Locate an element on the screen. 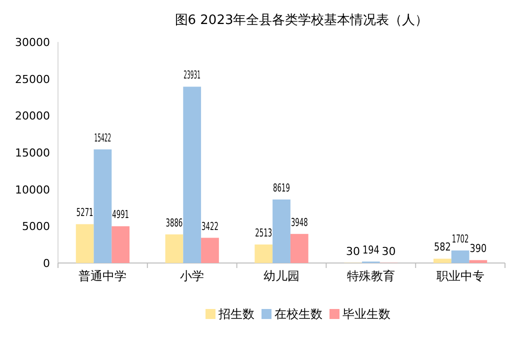 This screenshot has height=337, width=530. x-tick-label: 普通中学 is located at coordinates (102, 276).